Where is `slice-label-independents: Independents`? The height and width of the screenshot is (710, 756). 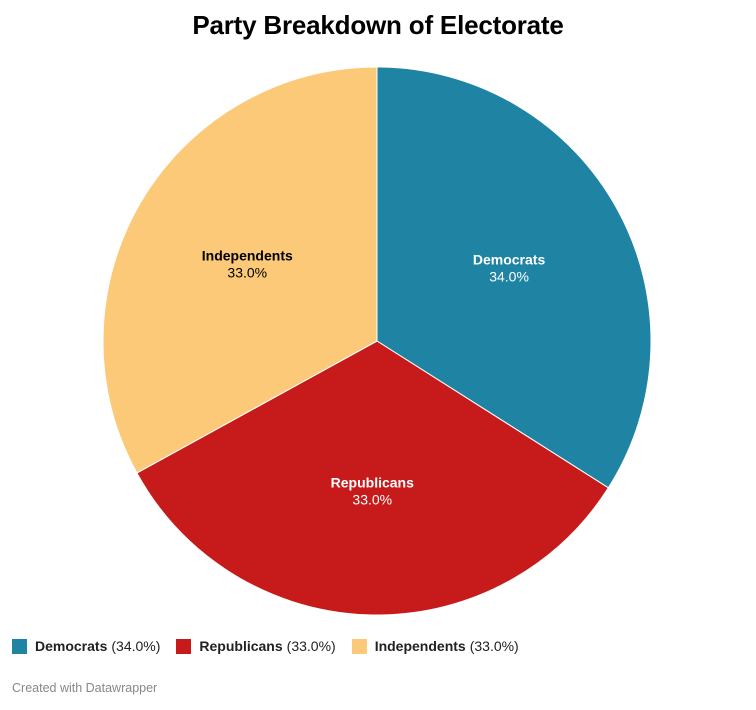 slice-label-independents: Independents is located at coordinates (247, 255).